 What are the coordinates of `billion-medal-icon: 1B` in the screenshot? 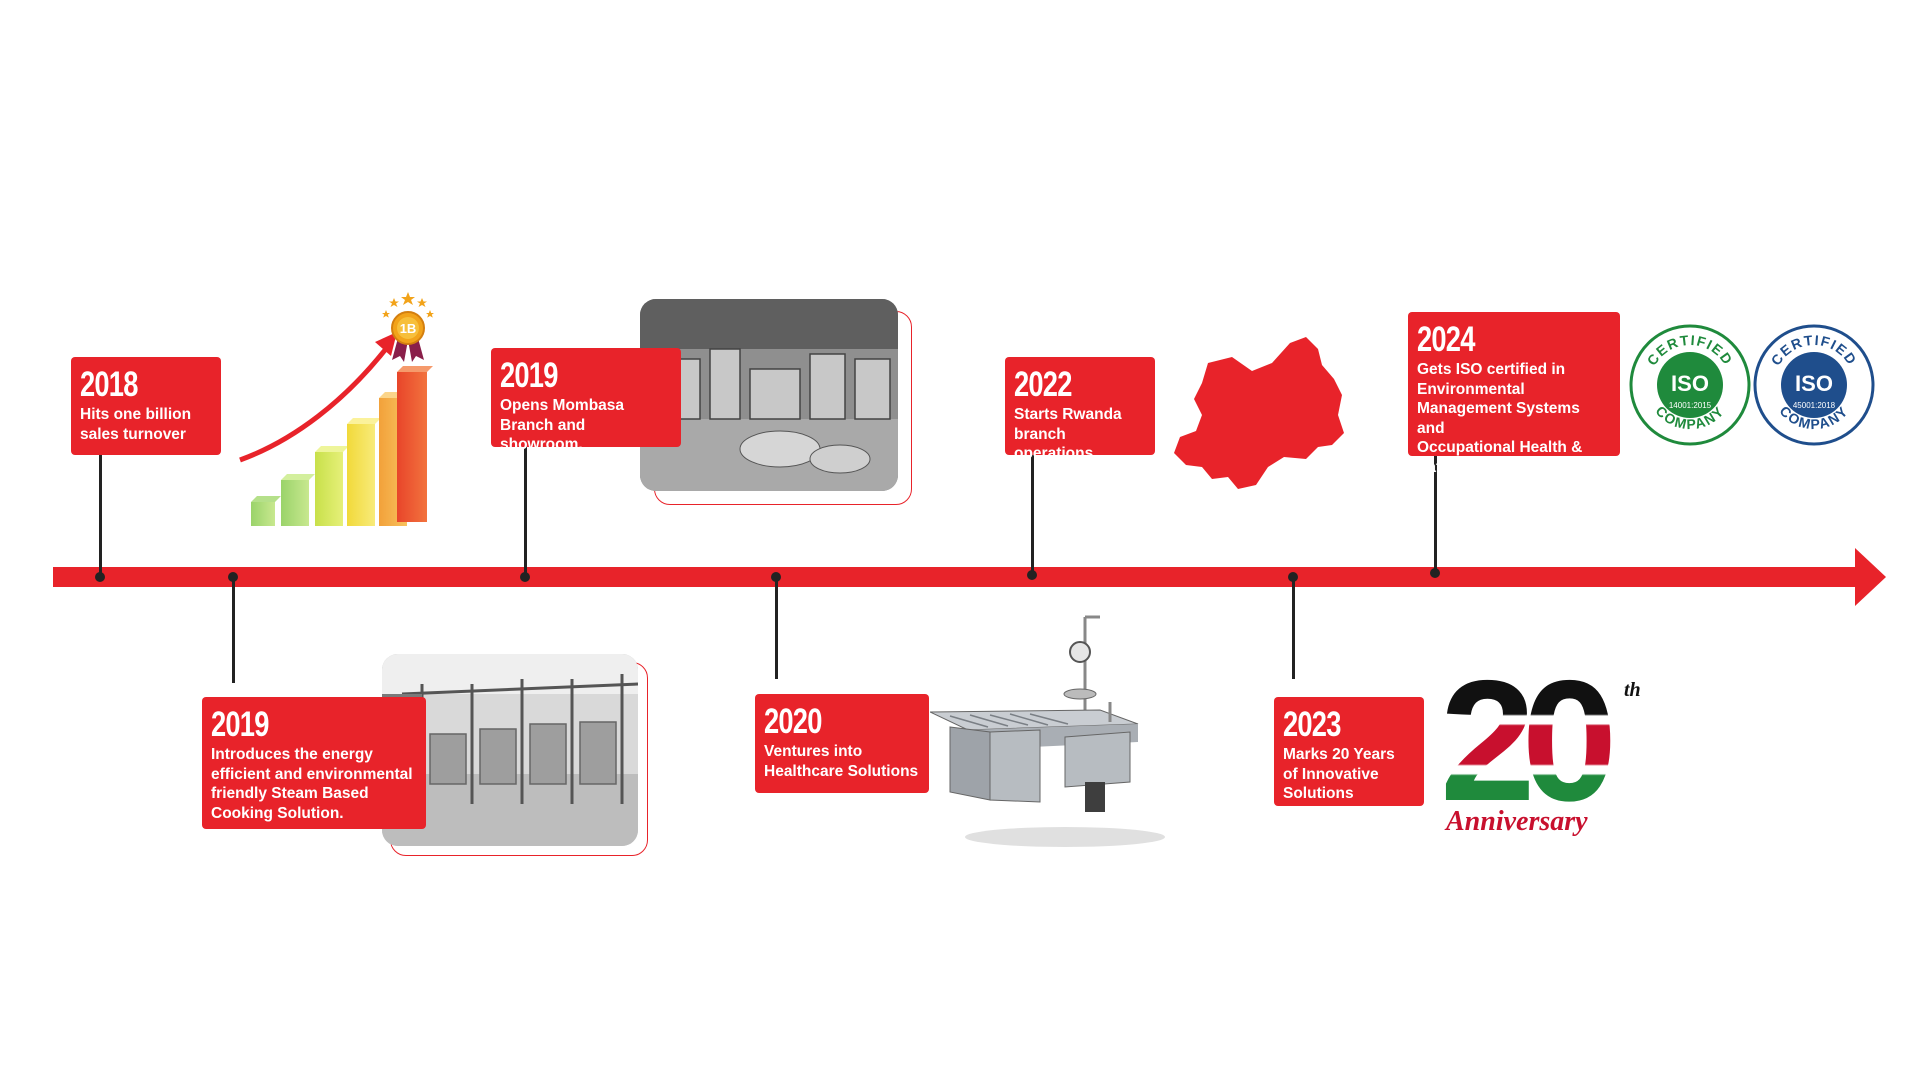 It's located at (408, 327).